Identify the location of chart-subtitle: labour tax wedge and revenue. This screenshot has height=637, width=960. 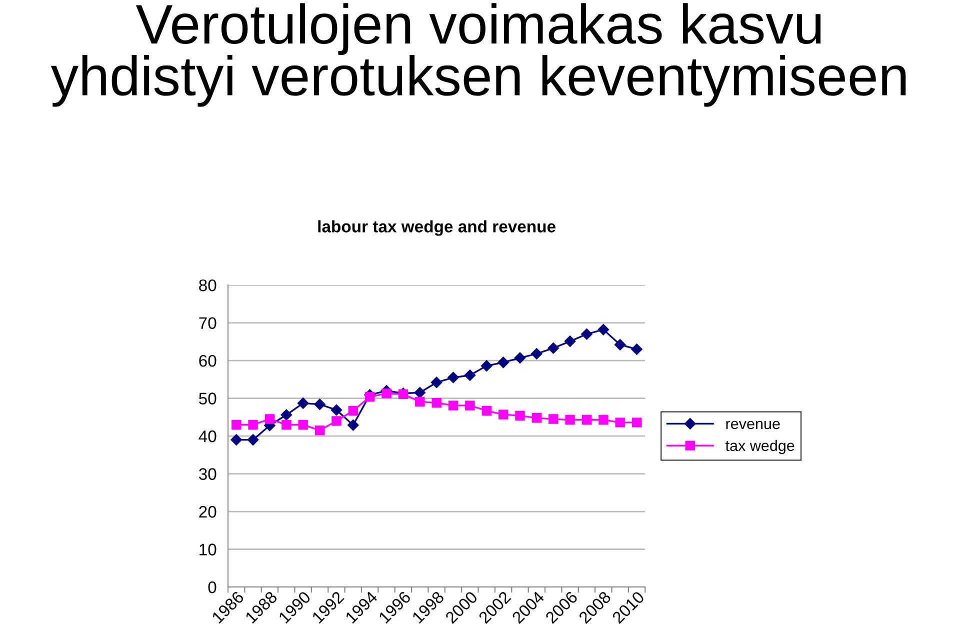
(437, 228).